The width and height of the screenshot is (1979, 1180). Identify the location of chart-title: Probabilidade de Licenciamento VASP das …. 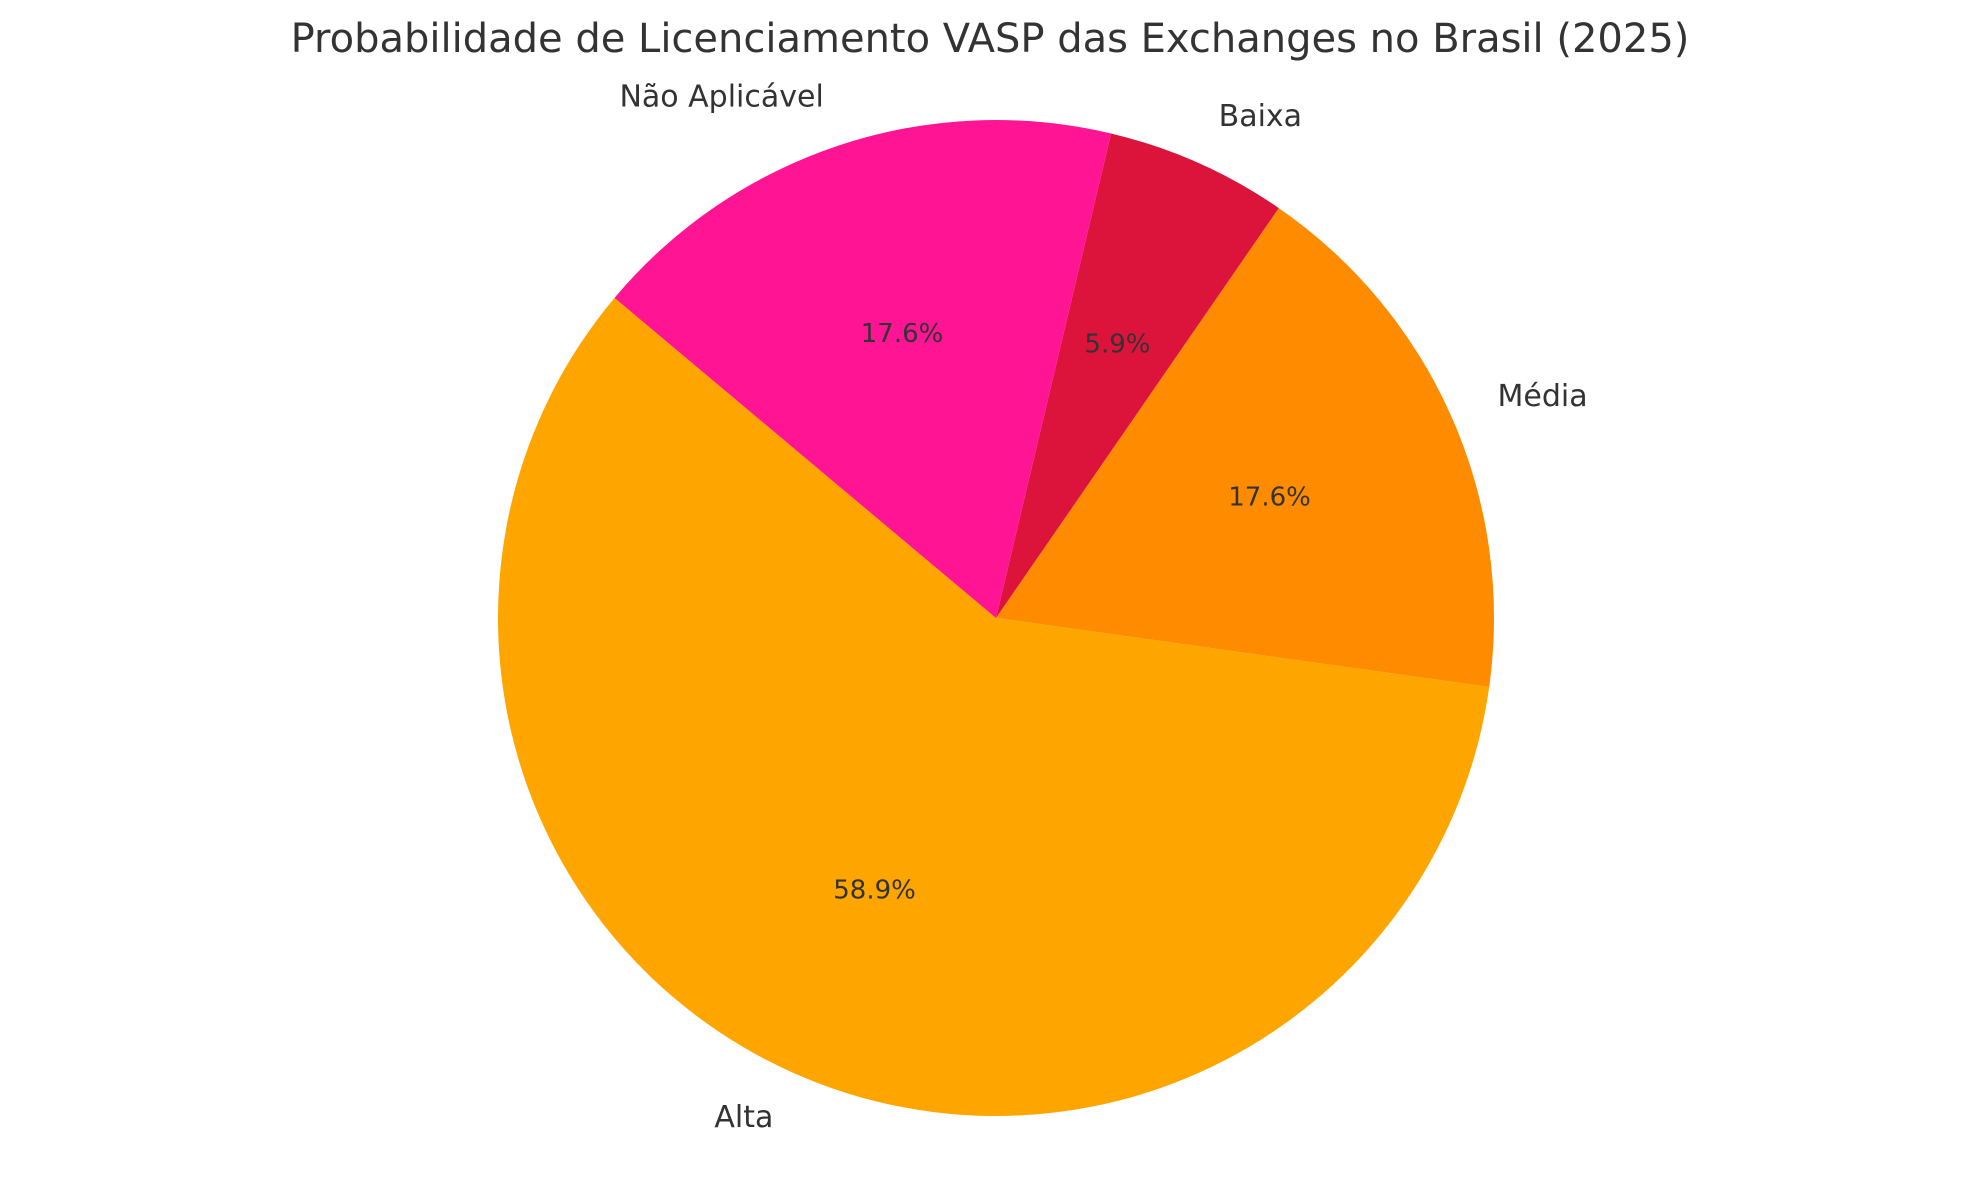
(990, 39).